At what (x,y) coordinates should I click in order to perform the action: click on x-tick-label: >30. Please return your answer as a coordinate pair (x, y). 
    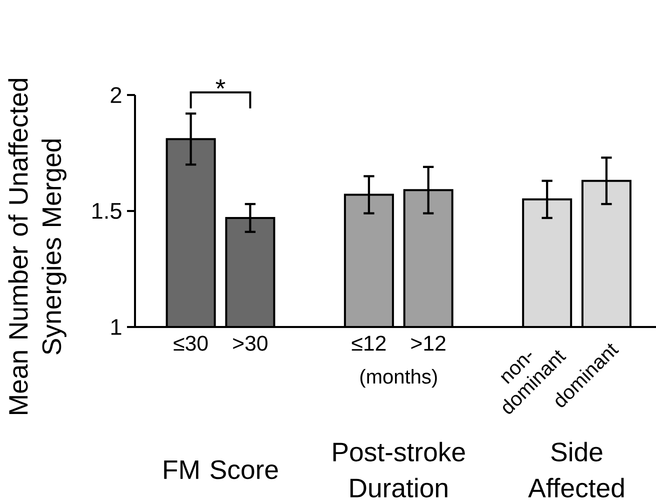
    Looking at the image, I should click on (250, 343).